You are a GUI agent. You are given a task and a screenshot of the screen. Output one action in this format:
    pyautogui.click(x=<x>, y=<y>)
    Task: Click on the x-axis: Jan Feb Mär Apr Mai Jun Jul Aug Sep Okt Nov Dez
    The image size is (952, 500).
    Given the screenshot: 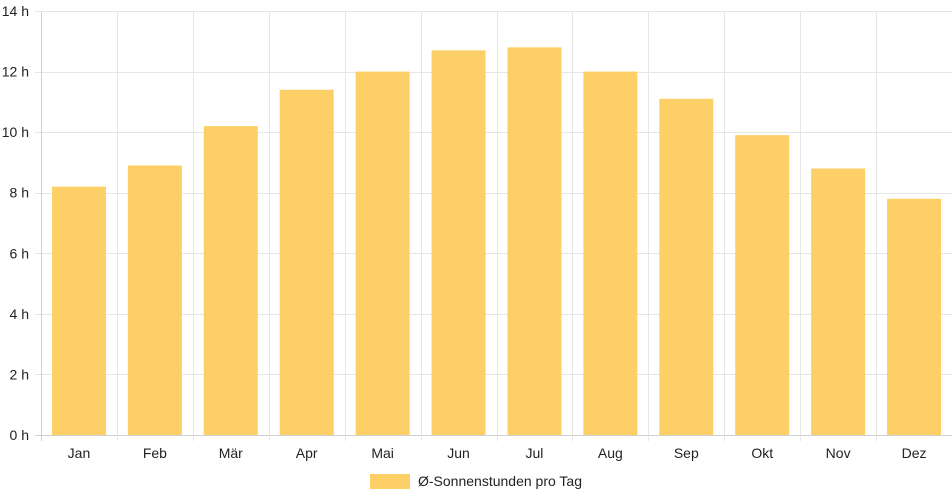 What is the action you would take?
    pyautogui.click(x=497, y=453)
    